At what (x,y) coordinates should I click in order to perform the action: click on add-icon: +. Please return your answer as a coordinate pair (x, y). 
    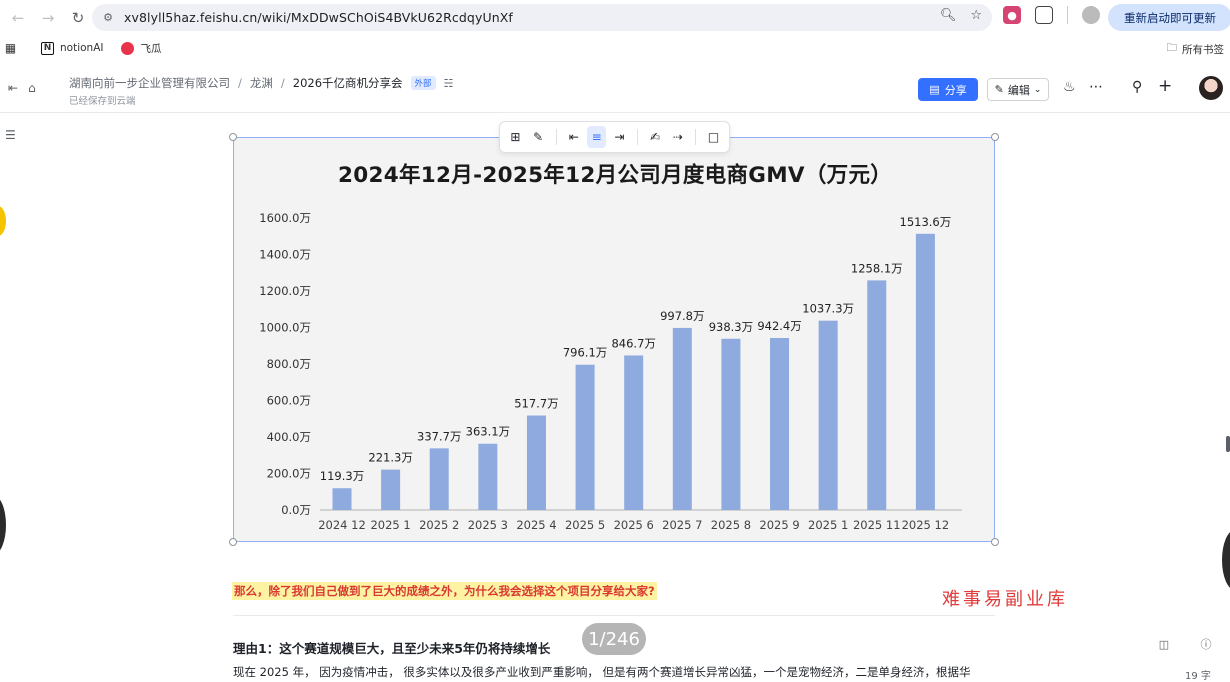
    Looking at the image, I should click on (1165, 86).